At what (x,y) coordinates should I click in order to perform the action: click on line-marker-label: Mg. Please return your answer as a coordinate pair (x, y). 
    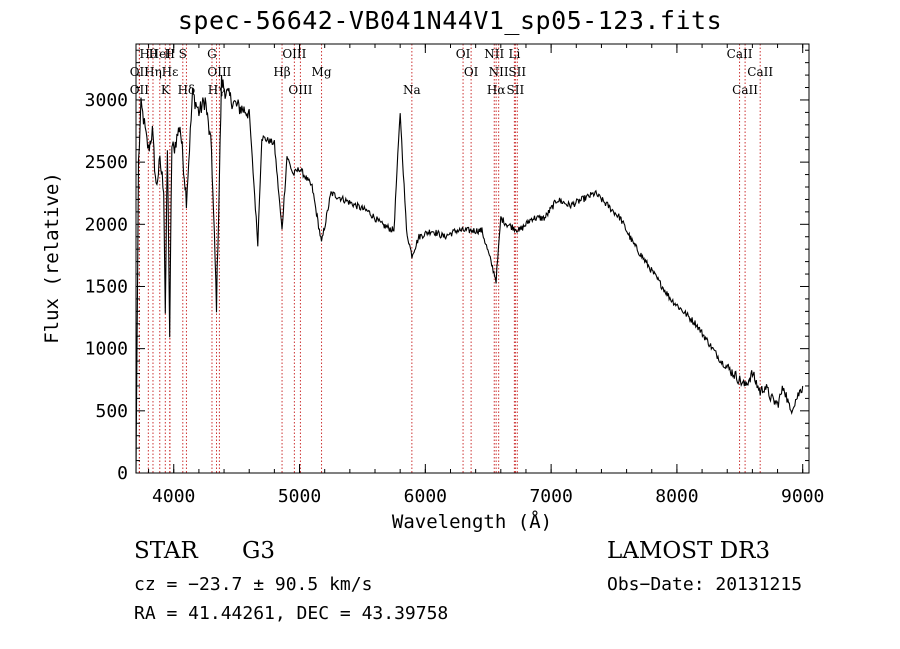
    Looking at the image, I should click on (322, 72).